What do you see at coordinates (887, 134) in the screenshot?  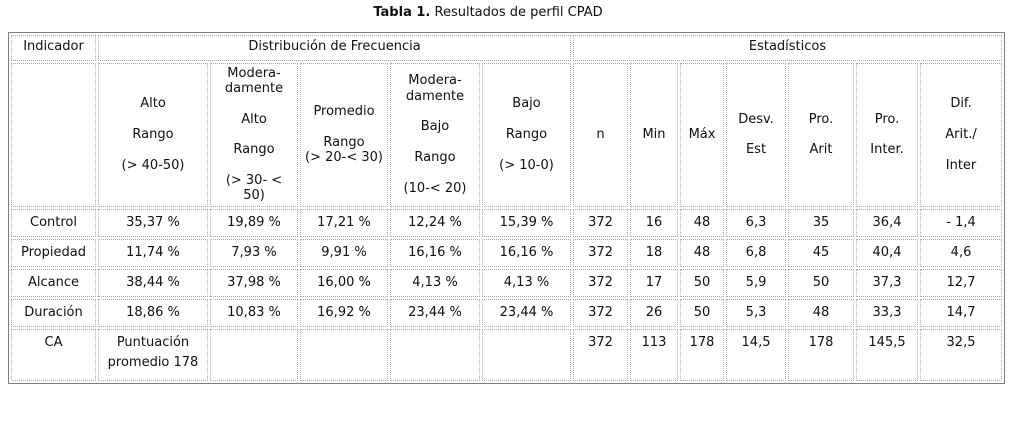 I see `column-header-pro-inter: Pro. Inter.` at bounding box center [887, 134].